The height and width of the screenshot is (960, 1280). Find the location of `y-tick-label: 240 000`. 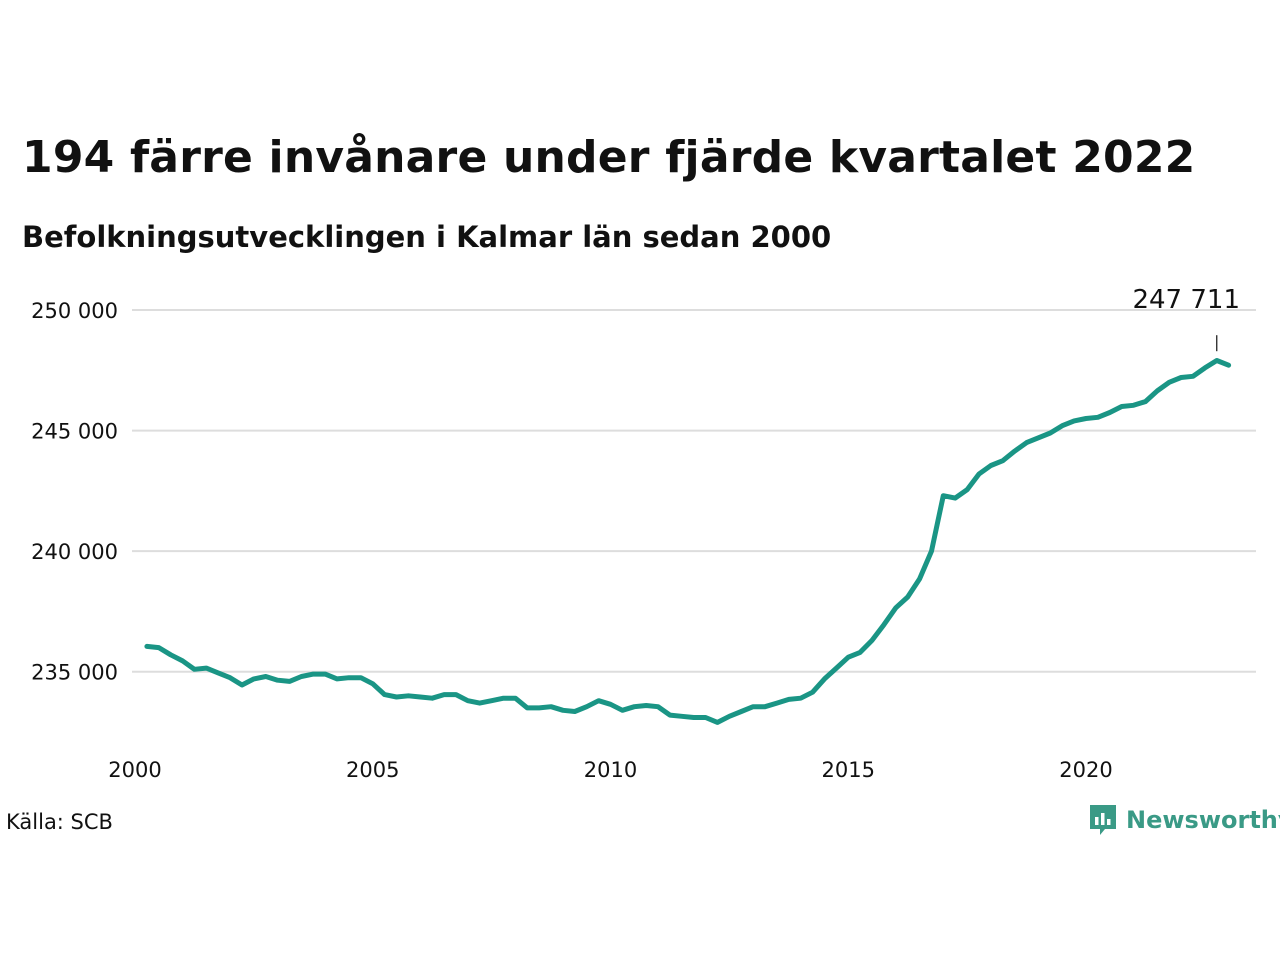

y-tick-label: 240 000 is located at coordinates (74, 552).